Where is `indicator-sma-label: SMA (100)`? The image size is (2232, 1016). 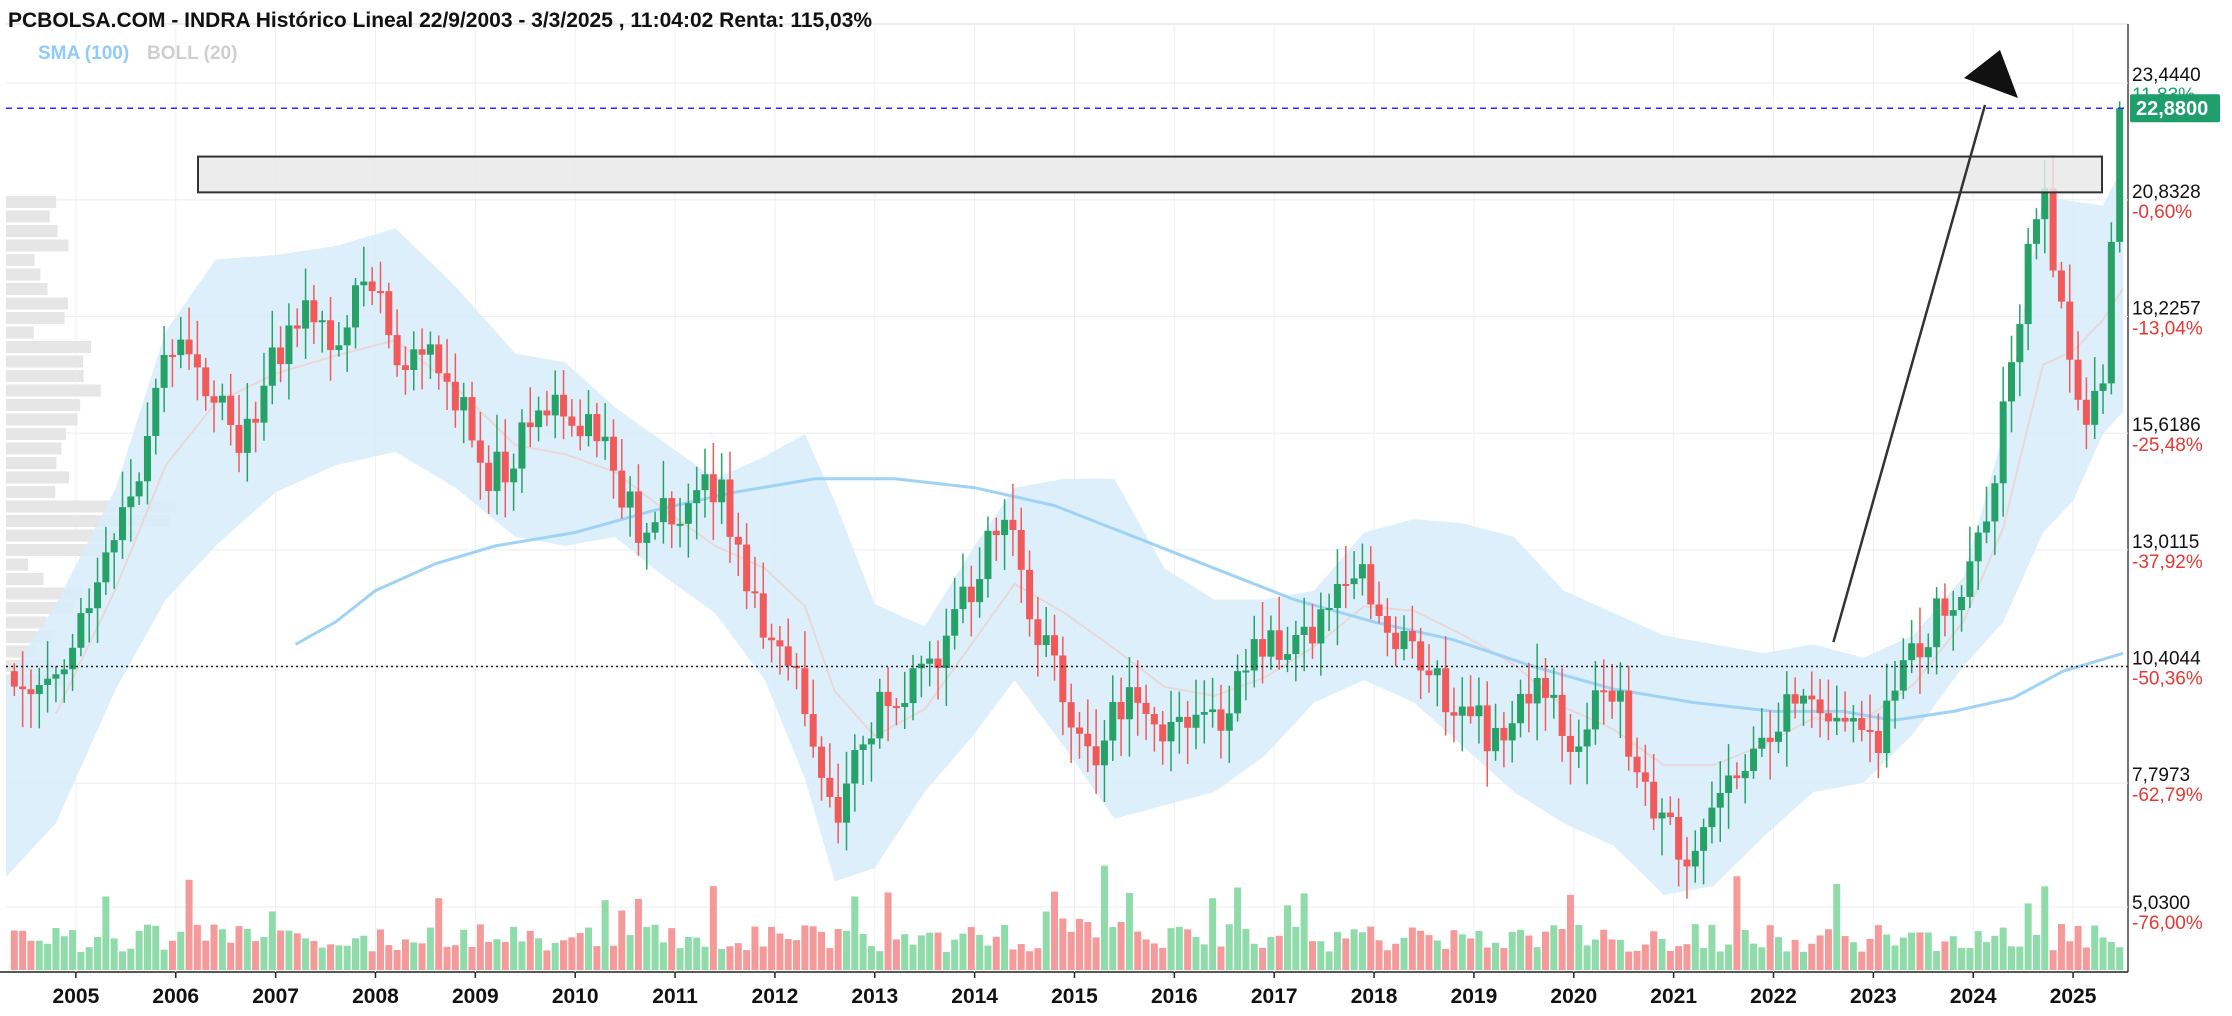 indicator-sma-label: SMA (100) is located at coordinates (83, 53).